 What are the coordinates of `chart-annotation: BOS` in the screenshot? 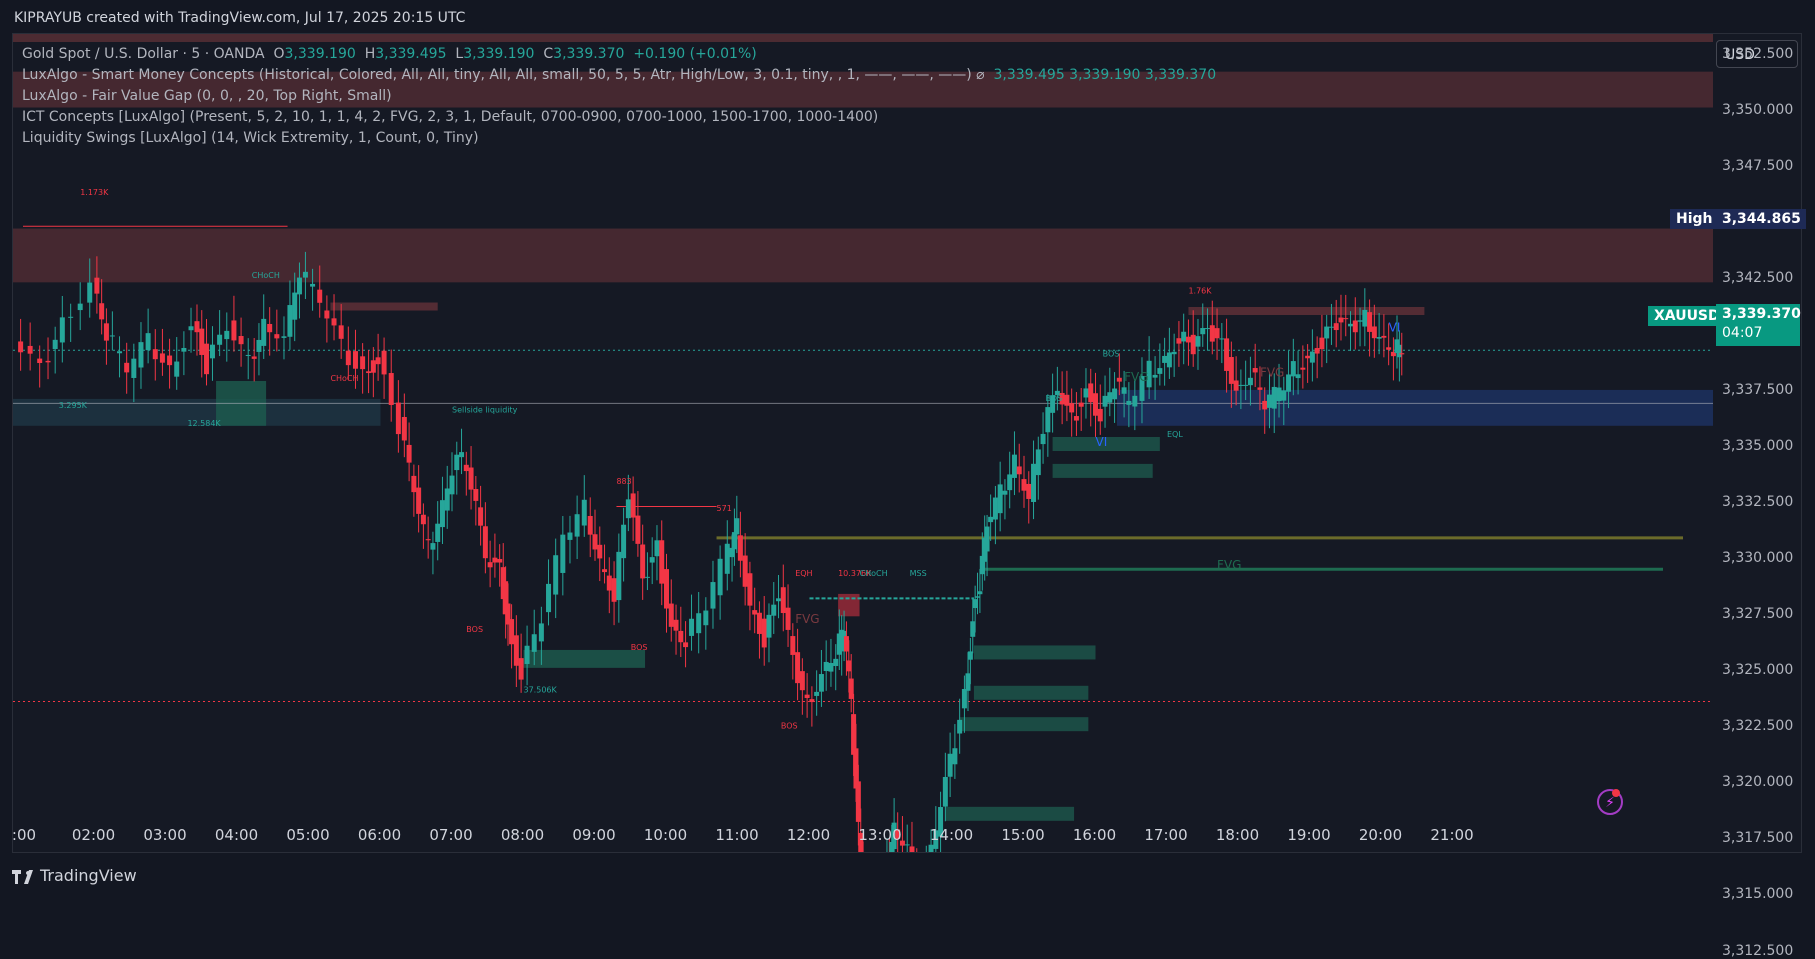 It's located at (639, 647).